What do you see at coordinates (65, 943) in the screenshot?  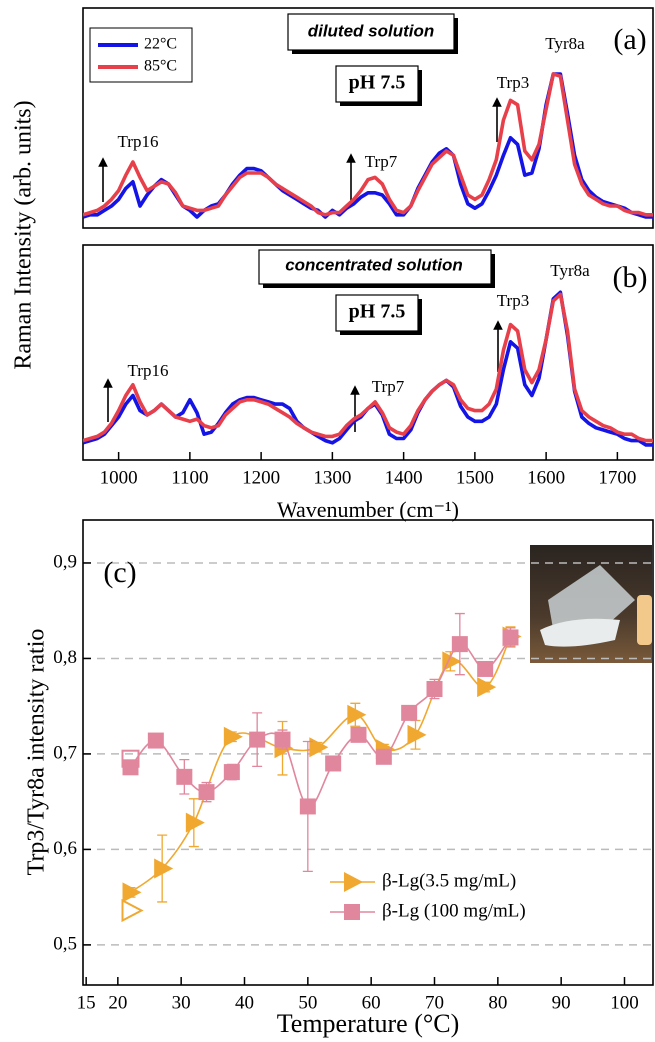 I see `y-tick-label: 0,5` at bounding box center [65, 943].